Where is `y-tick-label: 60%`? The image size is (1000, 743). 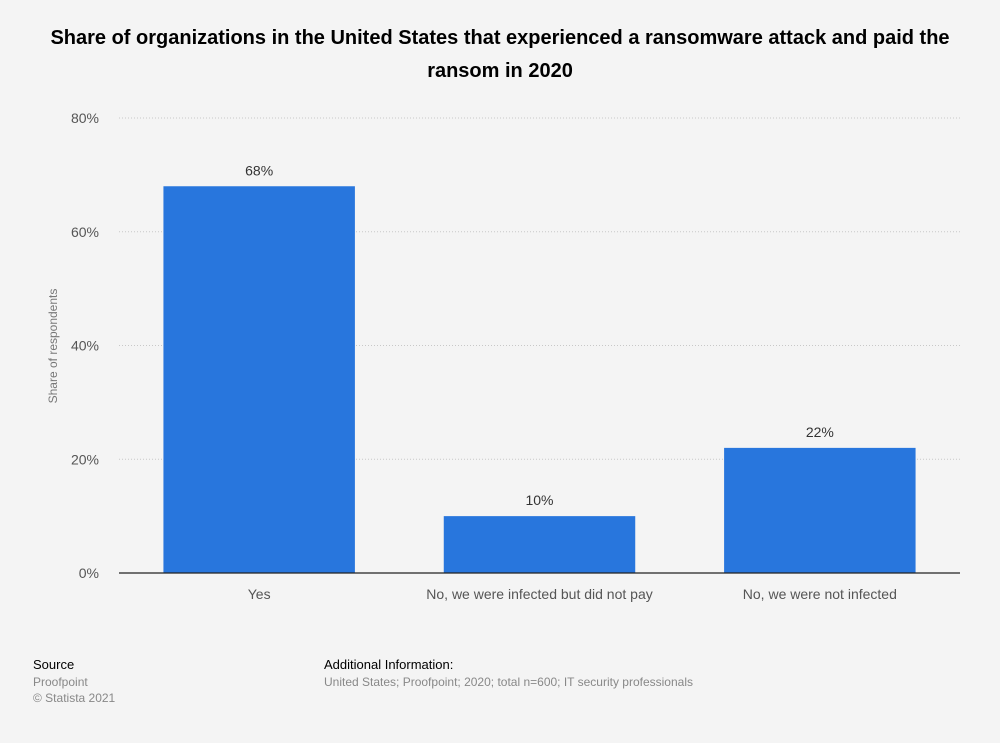
y-tick-label: 60% is located at coordinates (85, 232).